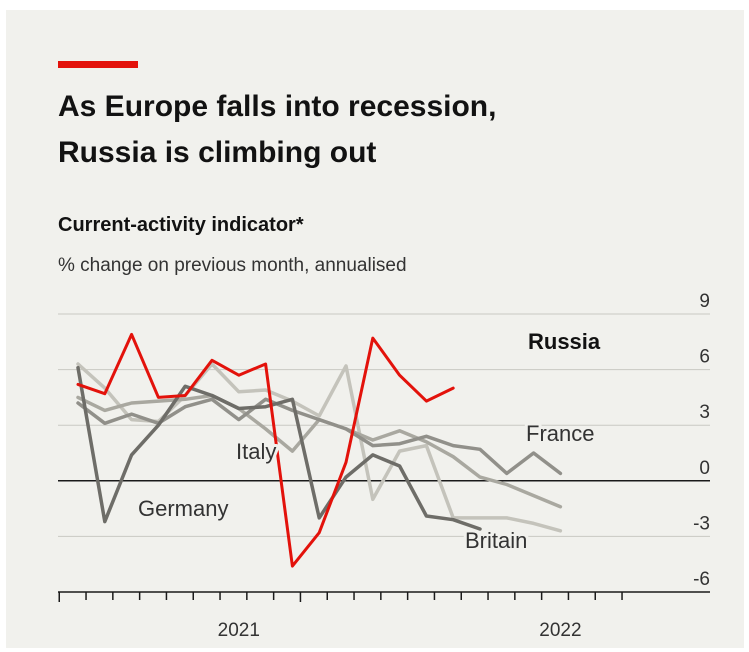 This screenshot has width=749, height=652. I want to click on series-label-germany: Germany, so click(183, 508).